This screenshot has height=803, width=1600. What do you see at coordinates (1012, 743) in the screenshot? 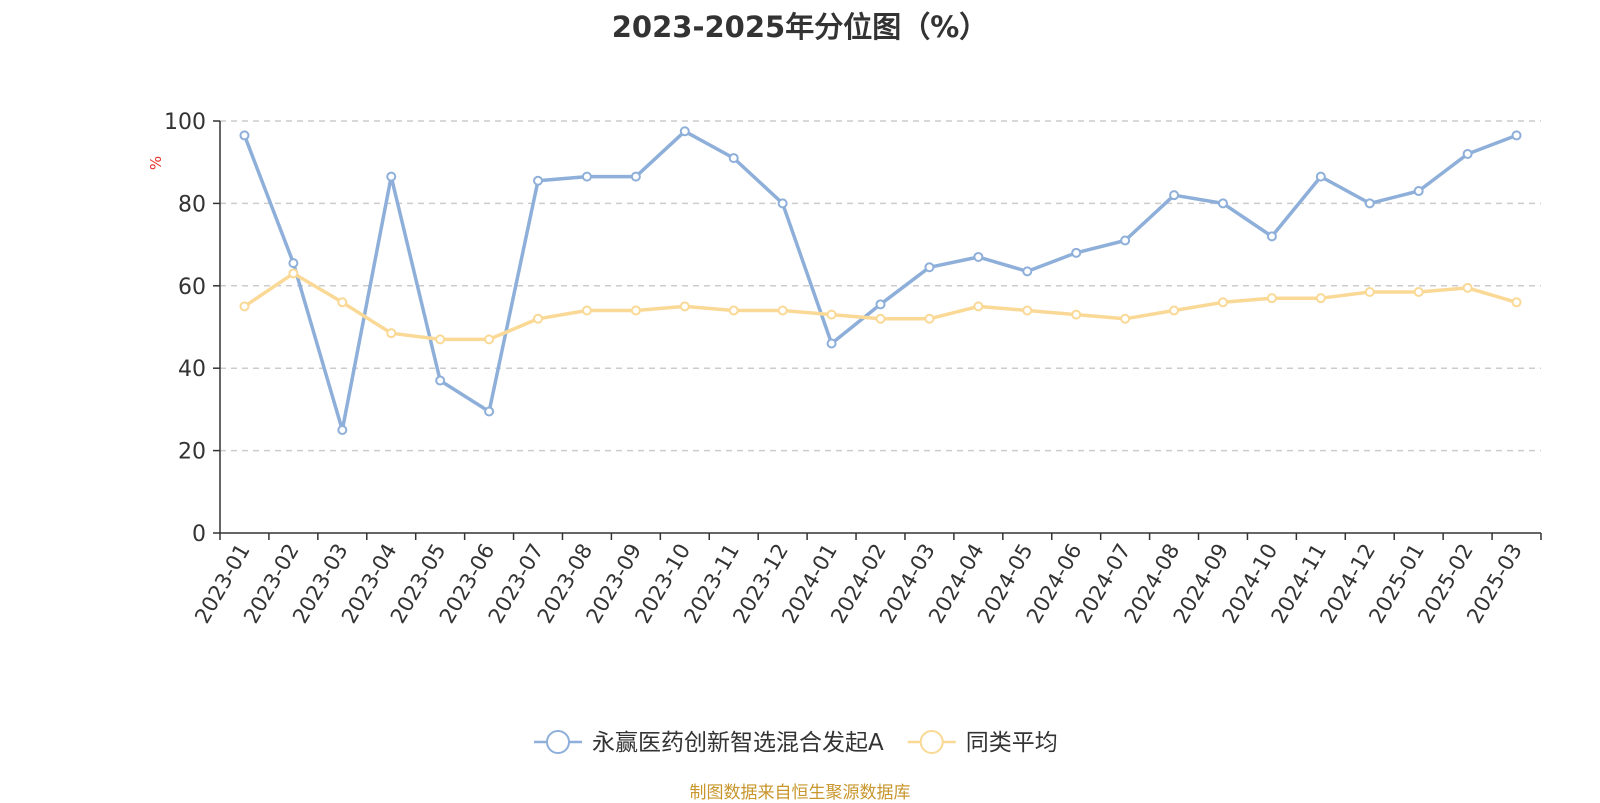
I see `legend-label: 同类平均` at bounding box center [1012, 743].